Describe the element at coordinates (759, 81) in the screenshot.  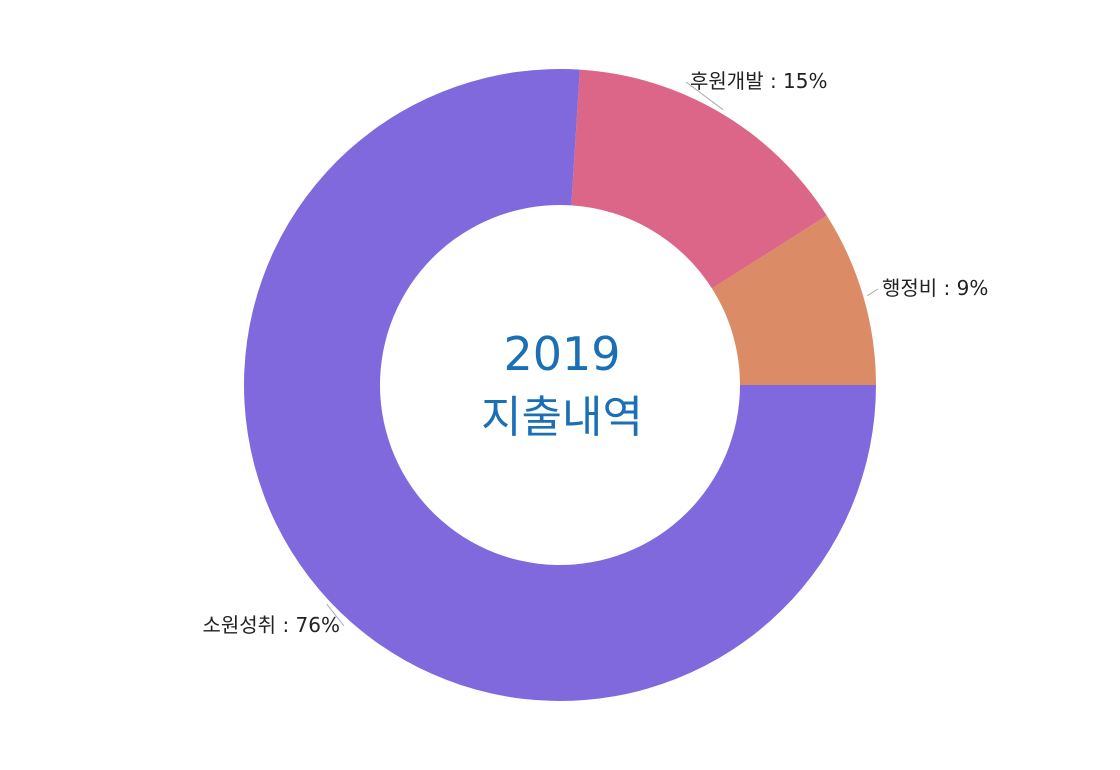
I see `slice-label-후원개발: 후원개발 : 15%` at that location.